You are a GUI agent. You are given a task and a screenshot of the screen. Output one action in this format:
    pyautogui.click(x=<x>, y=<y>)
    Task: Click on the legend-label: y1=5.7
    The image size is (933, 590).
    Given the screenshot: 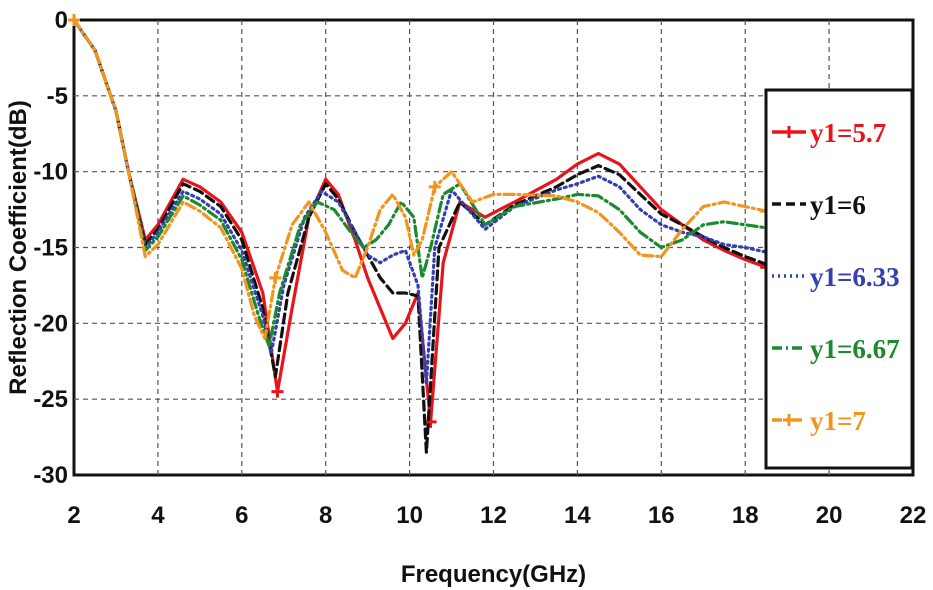 What is the action you would take?
    pyautogui.click(x=848, y=133)
    